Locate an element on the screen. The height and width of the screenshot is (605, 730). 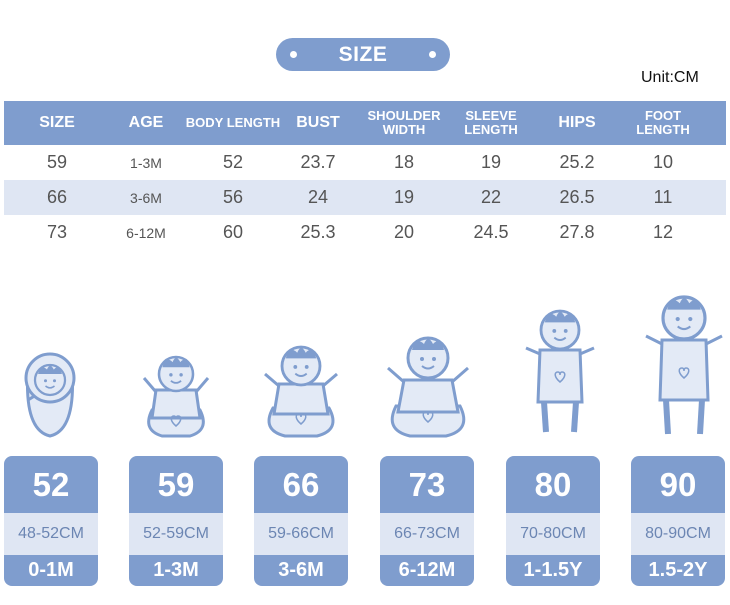
card-range: 66-73CM is located at coordinates (427, 534).